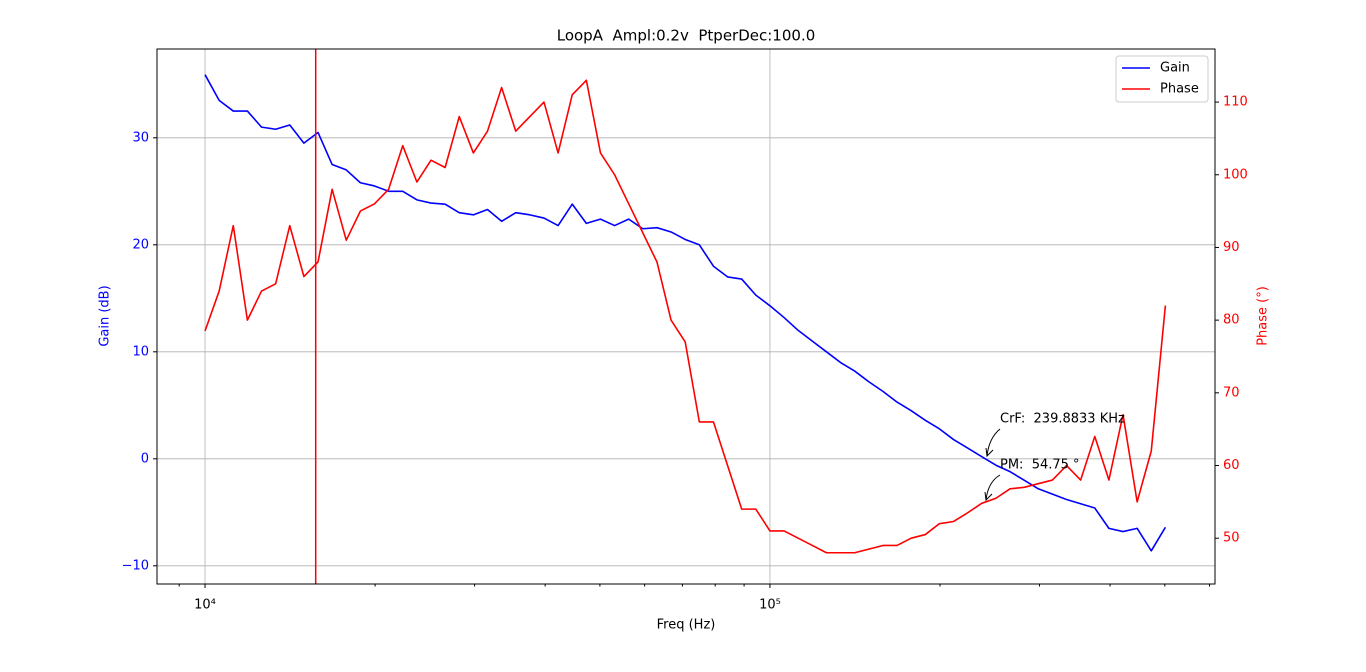  Describe the element at coordinates (1179, 89) in the screenshot. I see `legend-label: Phase` at that location.